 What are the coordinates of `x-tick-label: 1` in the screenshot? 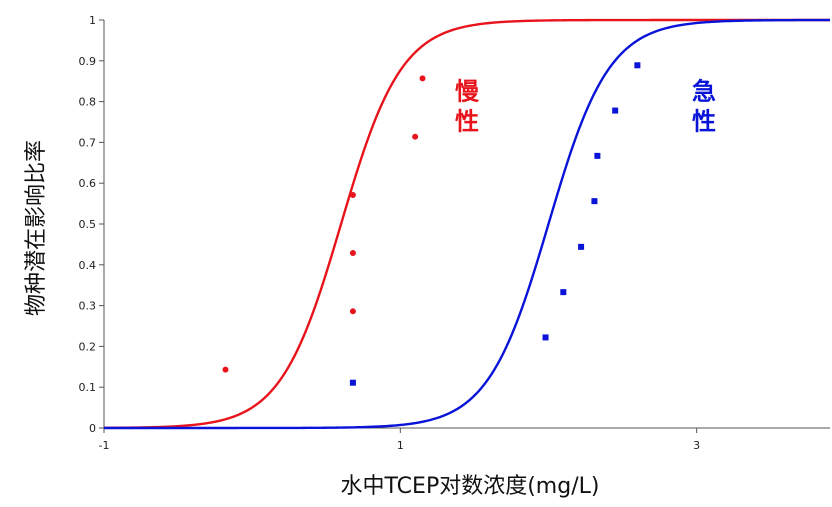 It's located at (400, 445).